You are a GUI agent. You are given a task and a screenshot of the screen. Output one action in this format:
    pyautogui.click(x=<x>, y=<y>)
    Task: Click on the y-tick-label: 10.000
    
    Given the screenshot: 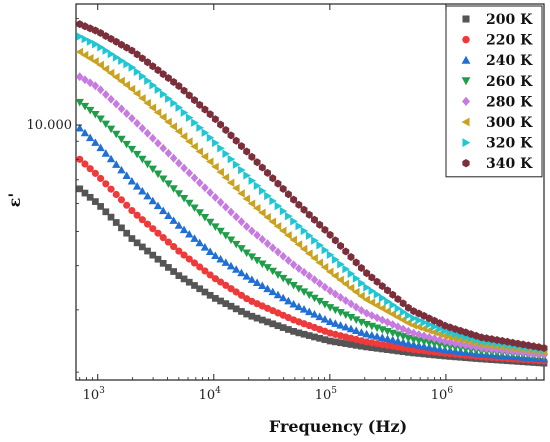 What is the action you would take?
    pyautogui.click(x=50, y=125)
    